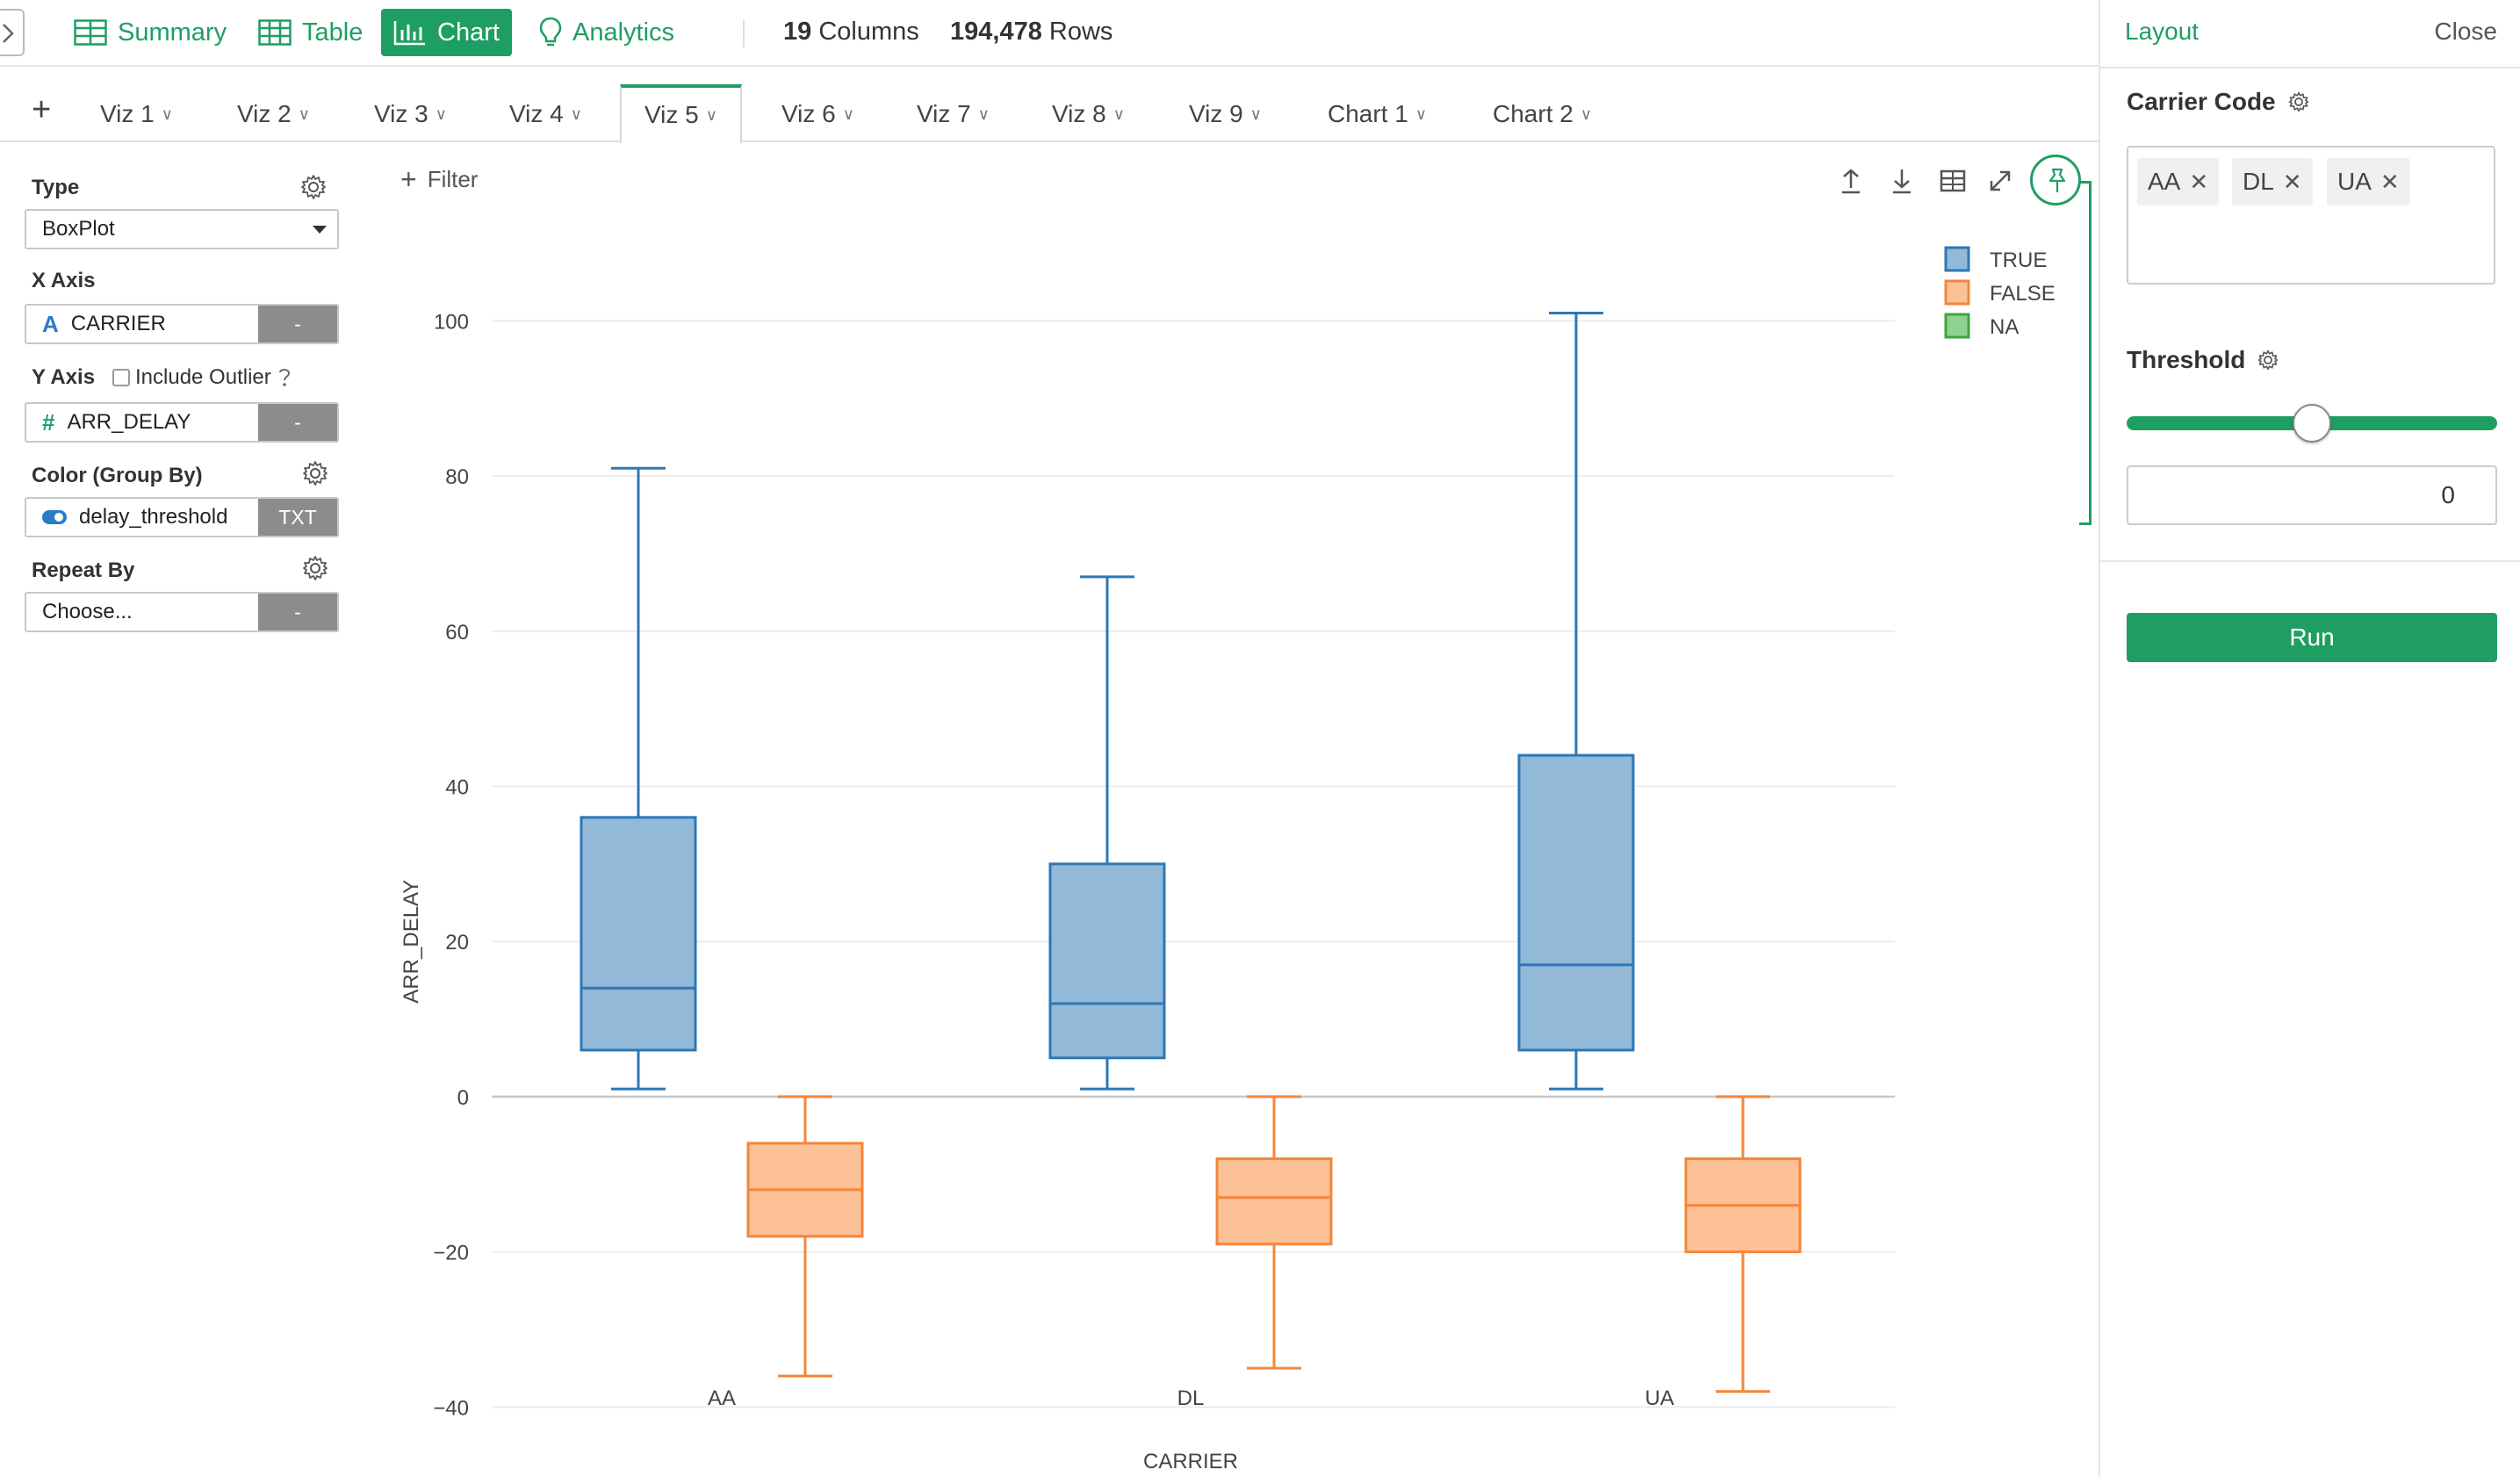  I want to click on summary-button: Summary, so click(150, 32).